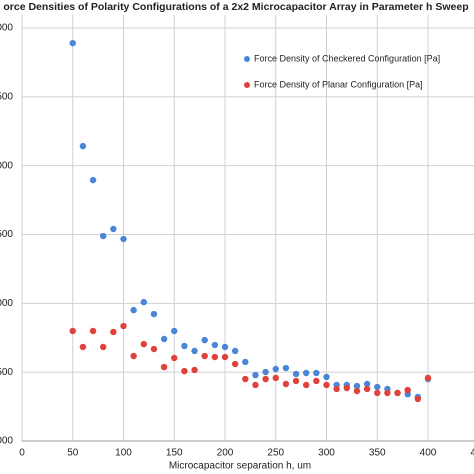 The image size is (474, 474). Describe the element at coordinates (240, 466) in the screenshot. I see `x-axis-label: Microcapacitor separation h, um` at that location.